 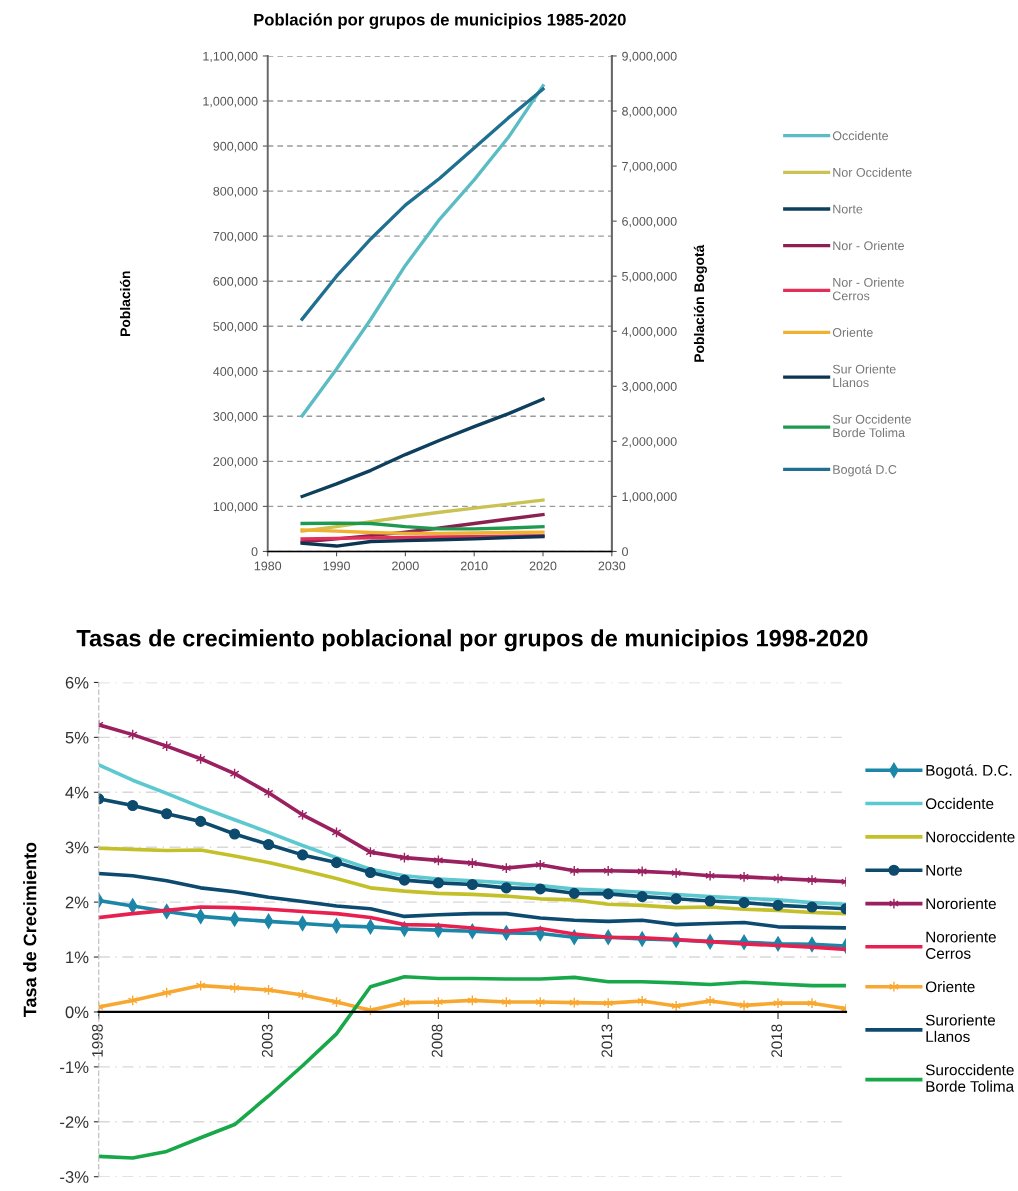 I want to click on legend-label: Suroriente Llanos, so click(x=960, y=1028).